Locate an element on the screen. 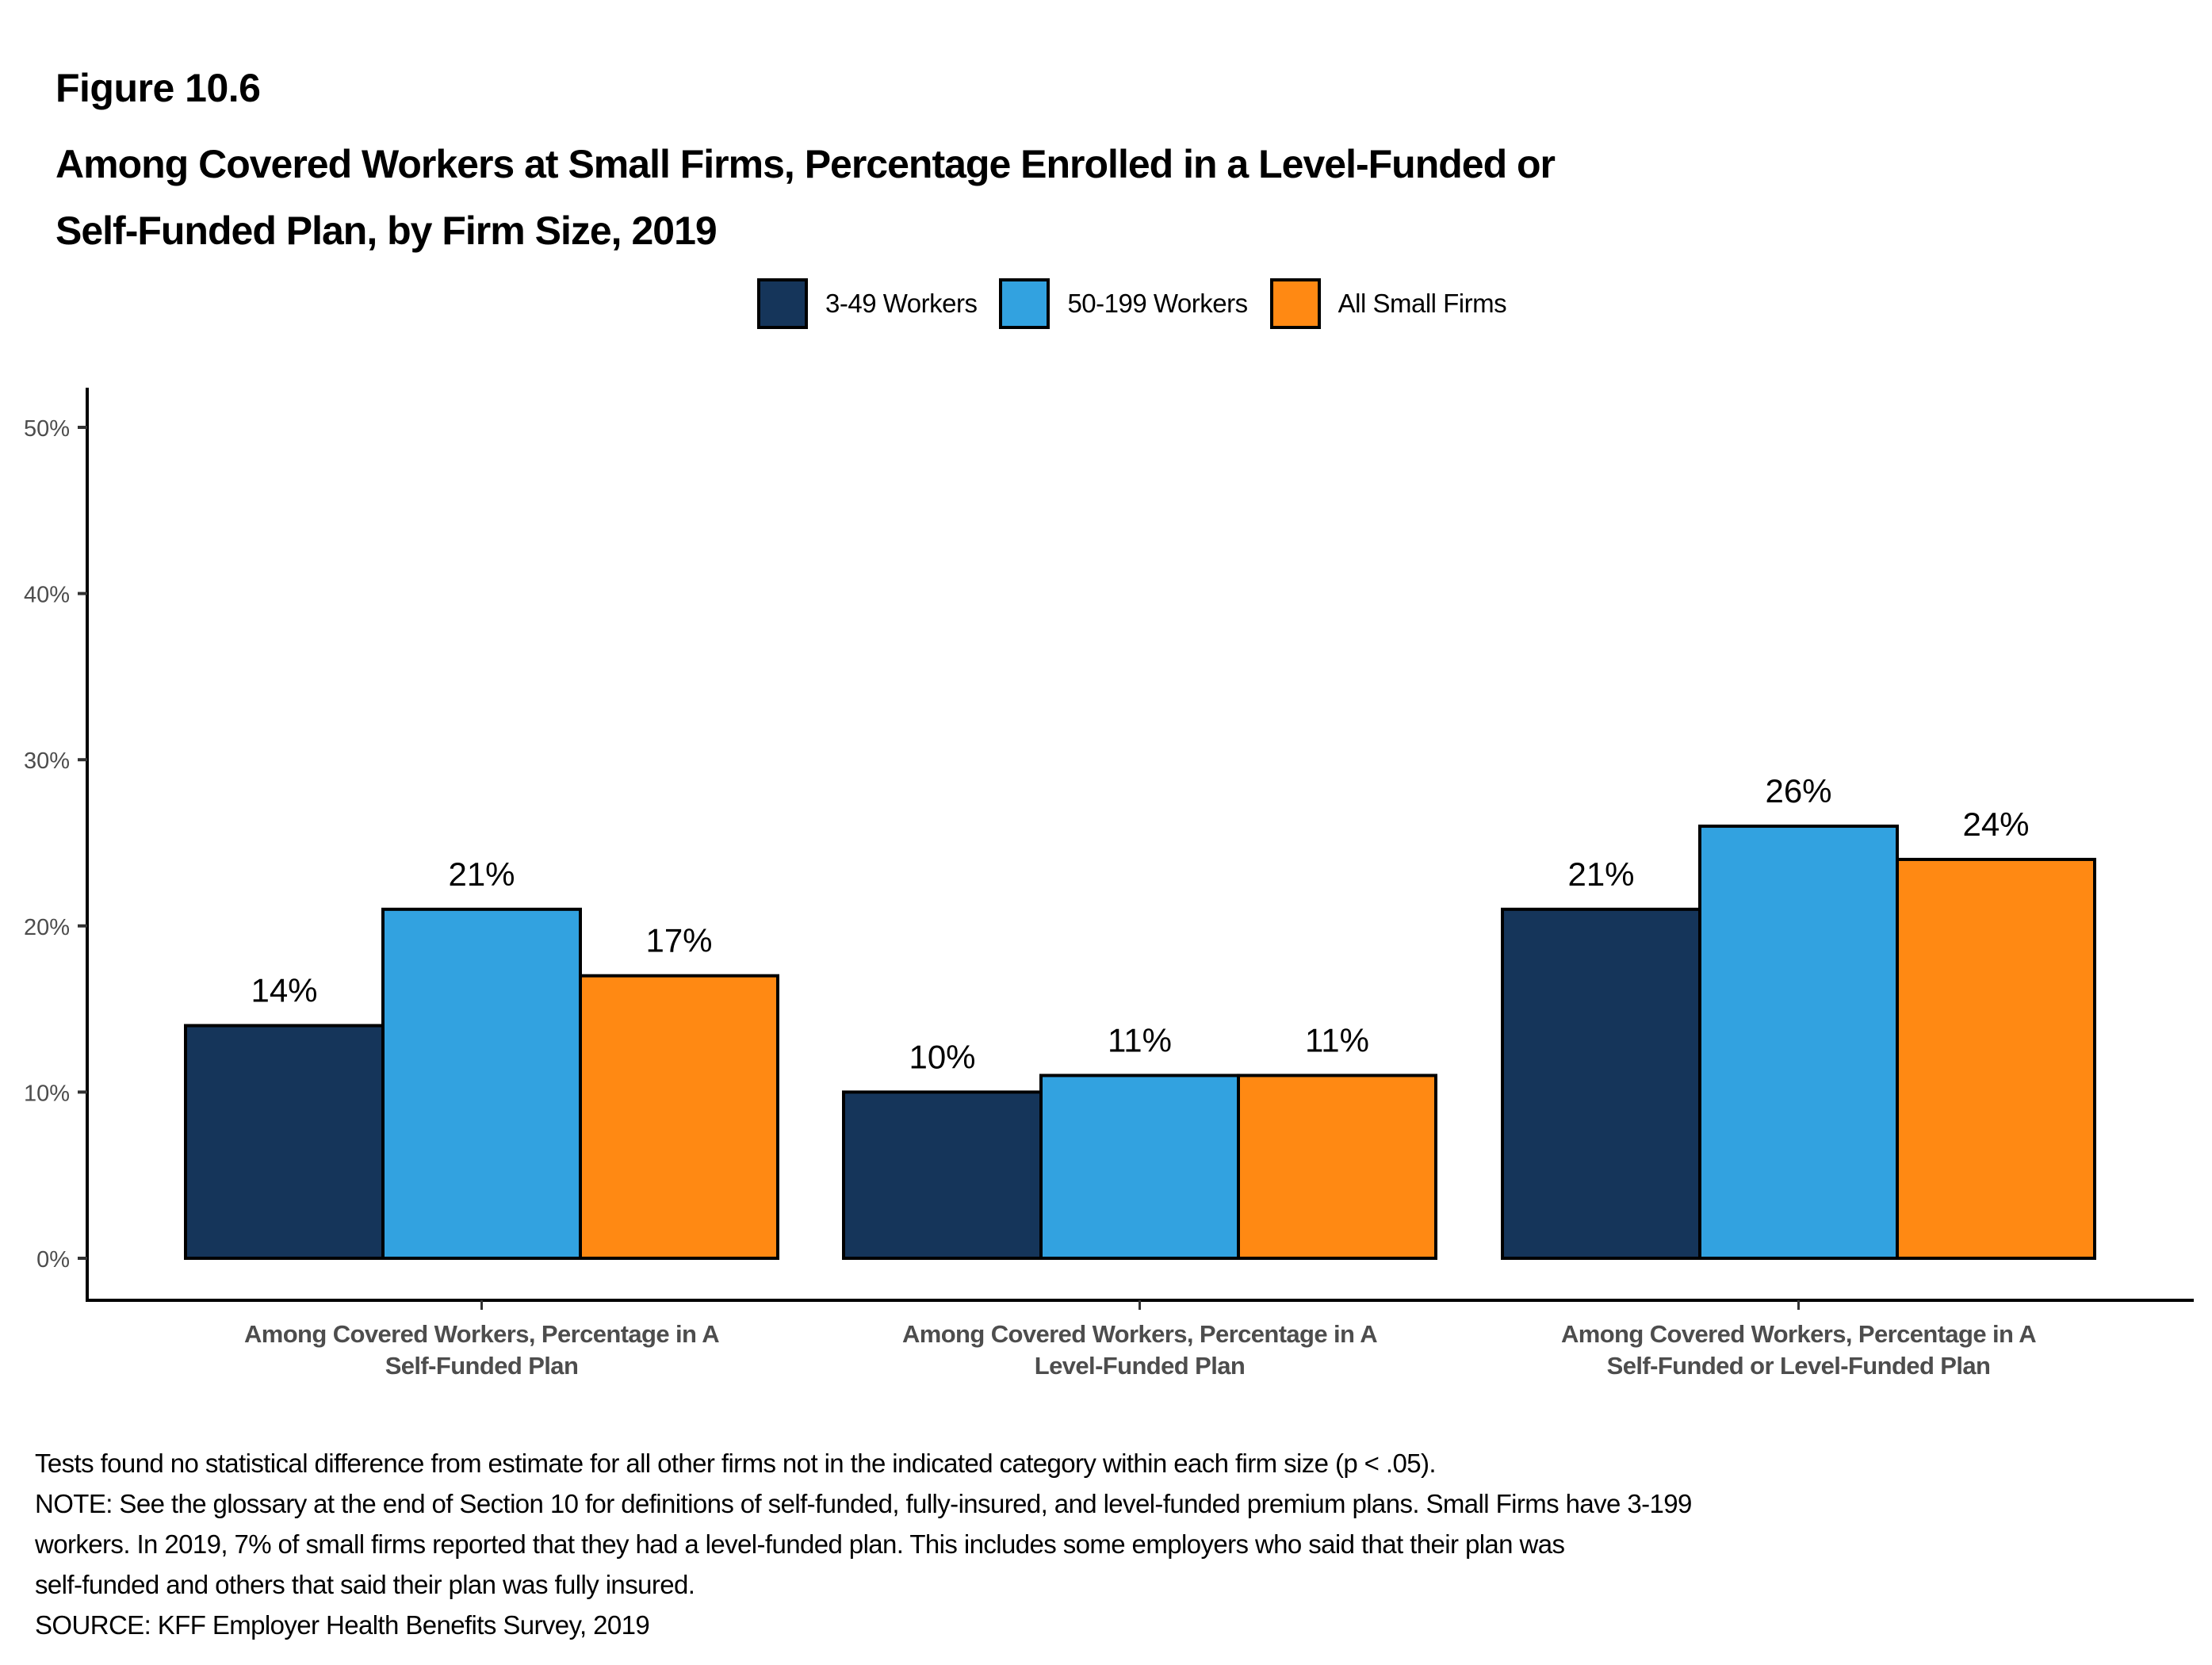 This screenshot has height=1665, width=2212. y-tick-label: 20% is located at coordinates (47, 927).